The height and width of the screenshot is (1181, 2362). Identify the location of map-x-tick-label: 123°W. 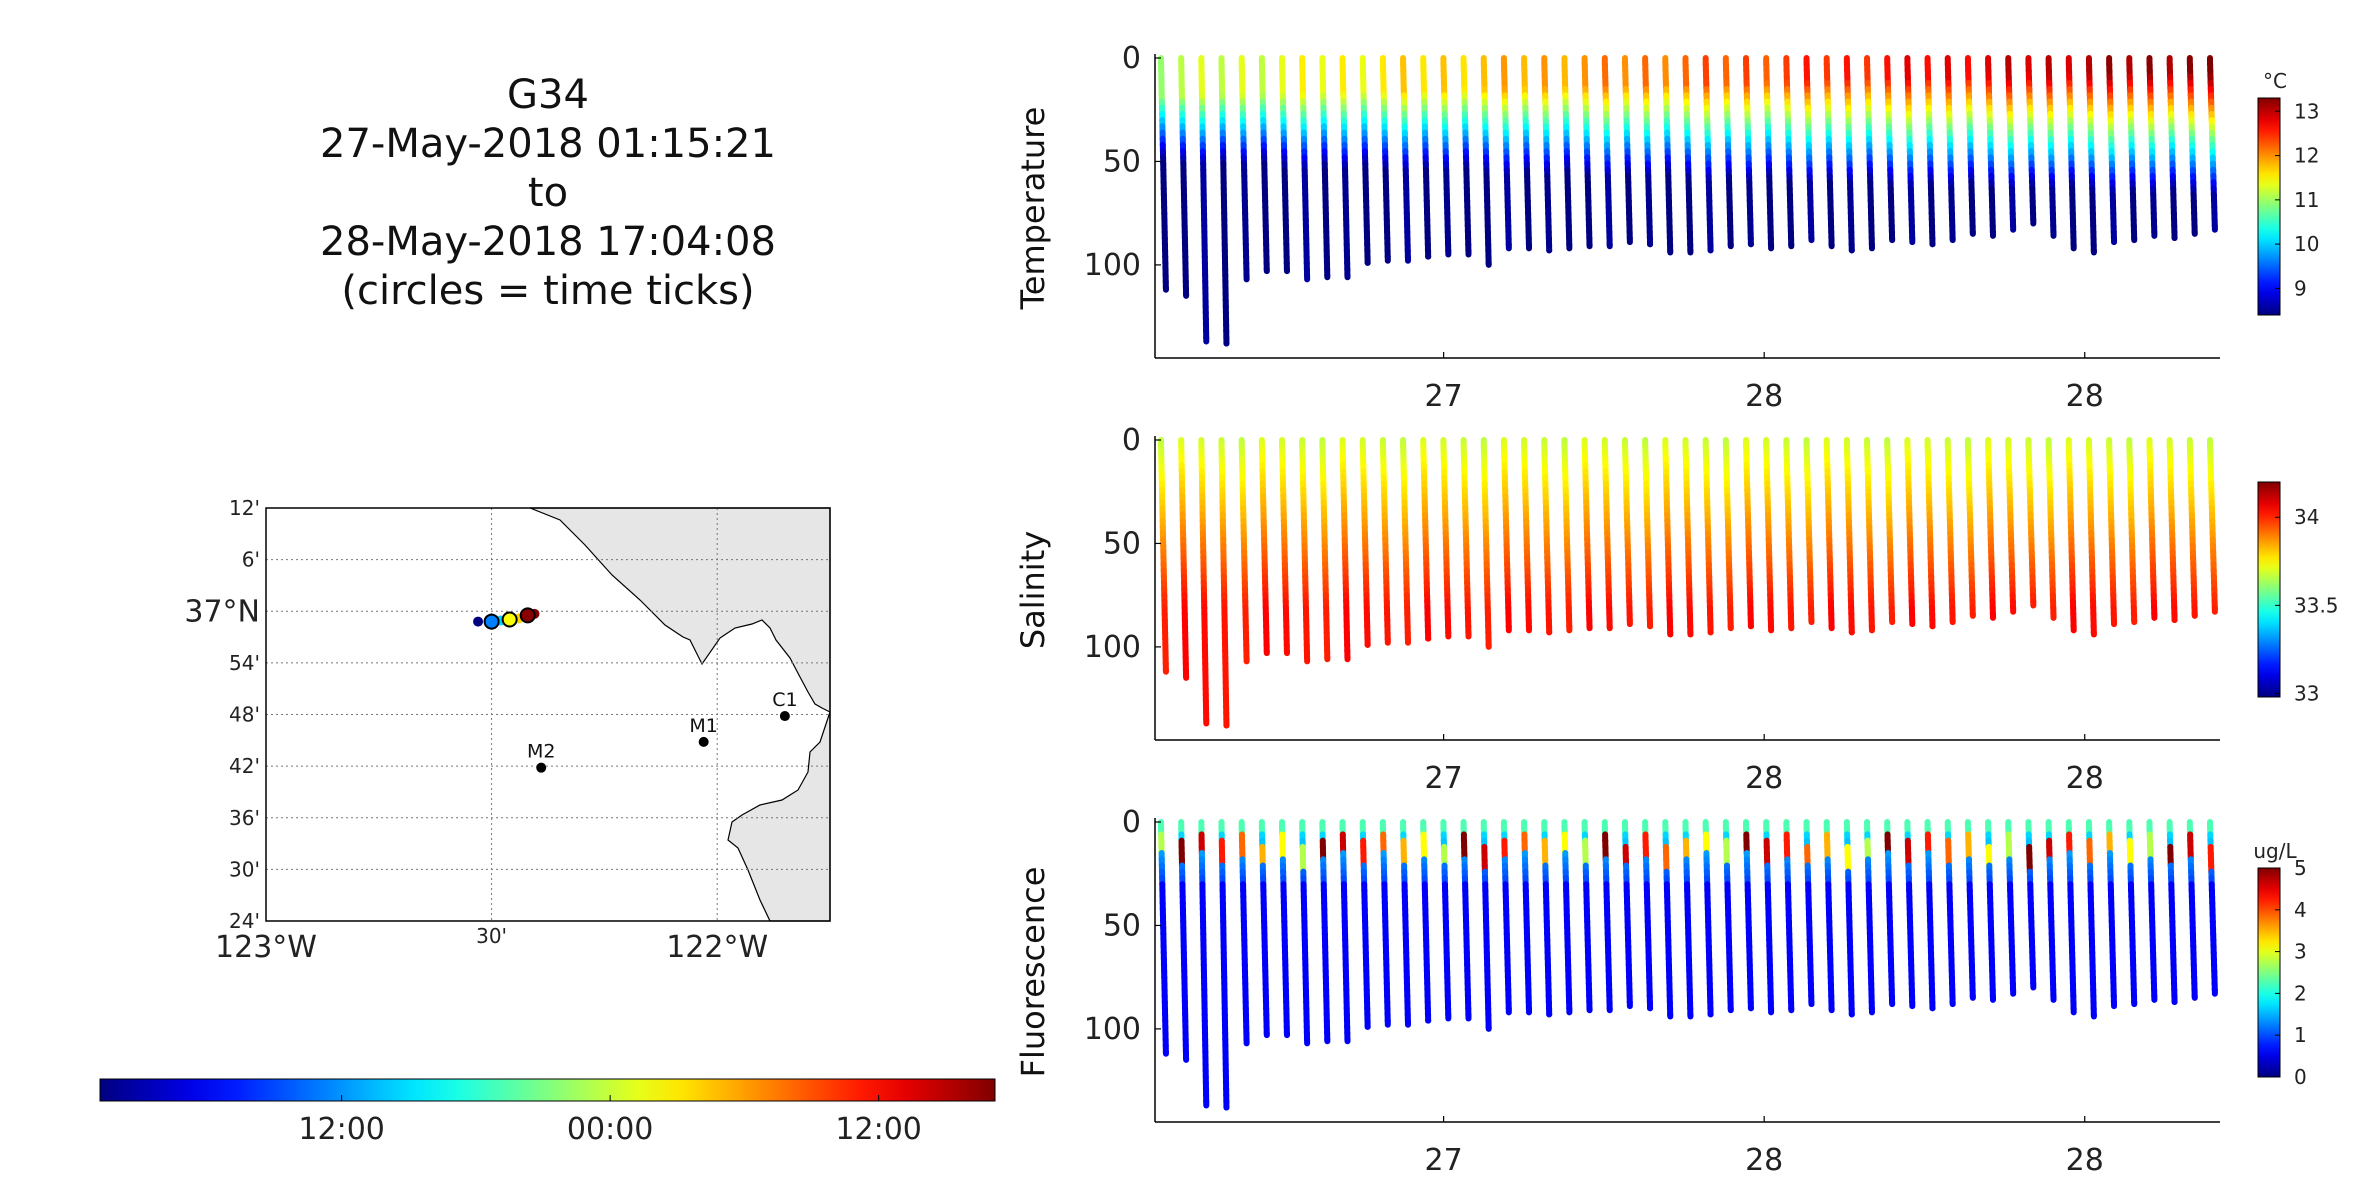
(266, 947).